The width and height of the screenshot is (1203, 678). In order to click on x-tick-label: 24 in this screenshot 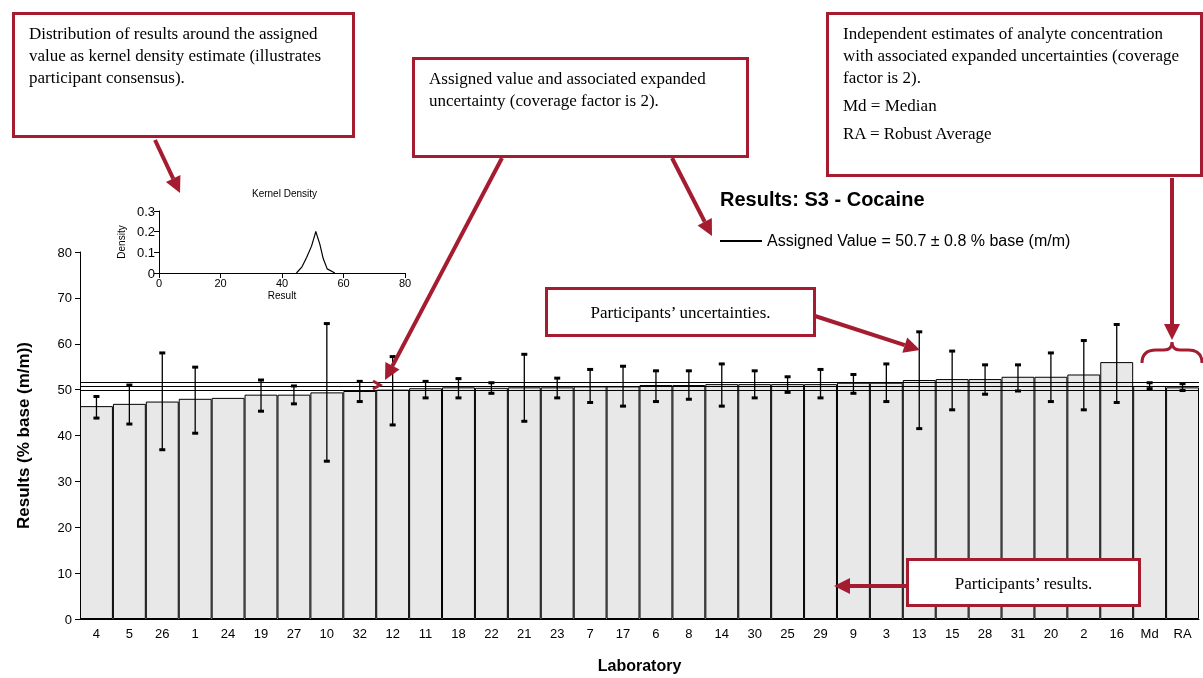, I will do `click(228, 633)`.